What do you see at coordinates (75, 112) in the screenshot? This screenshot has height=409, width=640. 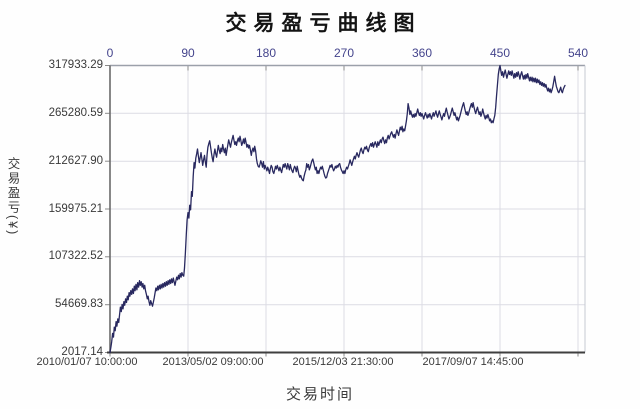 I see `y-tick-label: 265280.59` at bounding box center [75, 112].